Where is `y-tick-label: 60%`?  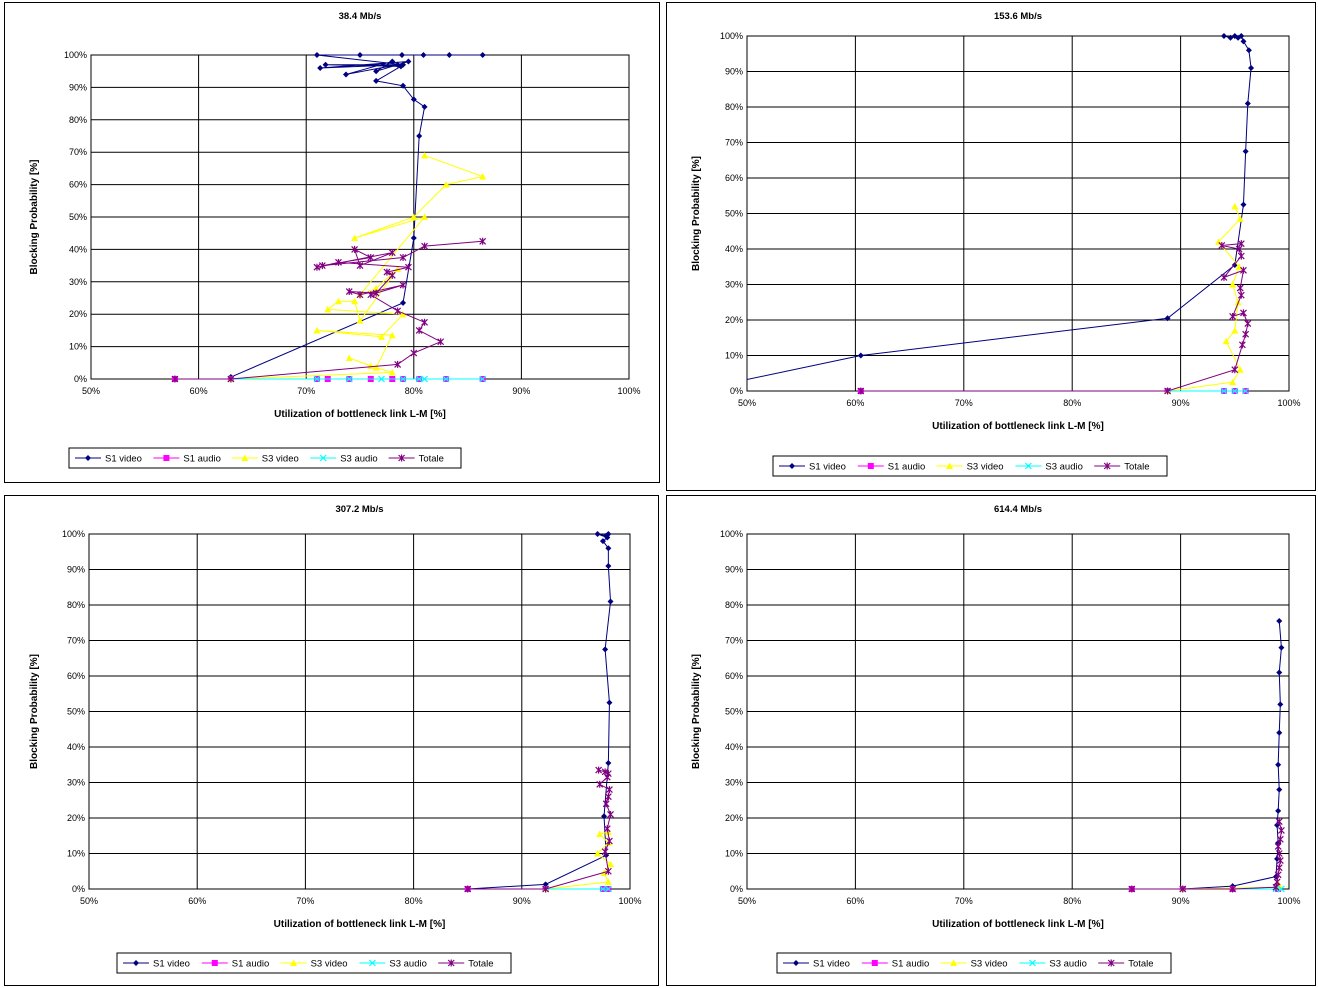 y-tick-label: 60% is located at coordinates (78, 185).